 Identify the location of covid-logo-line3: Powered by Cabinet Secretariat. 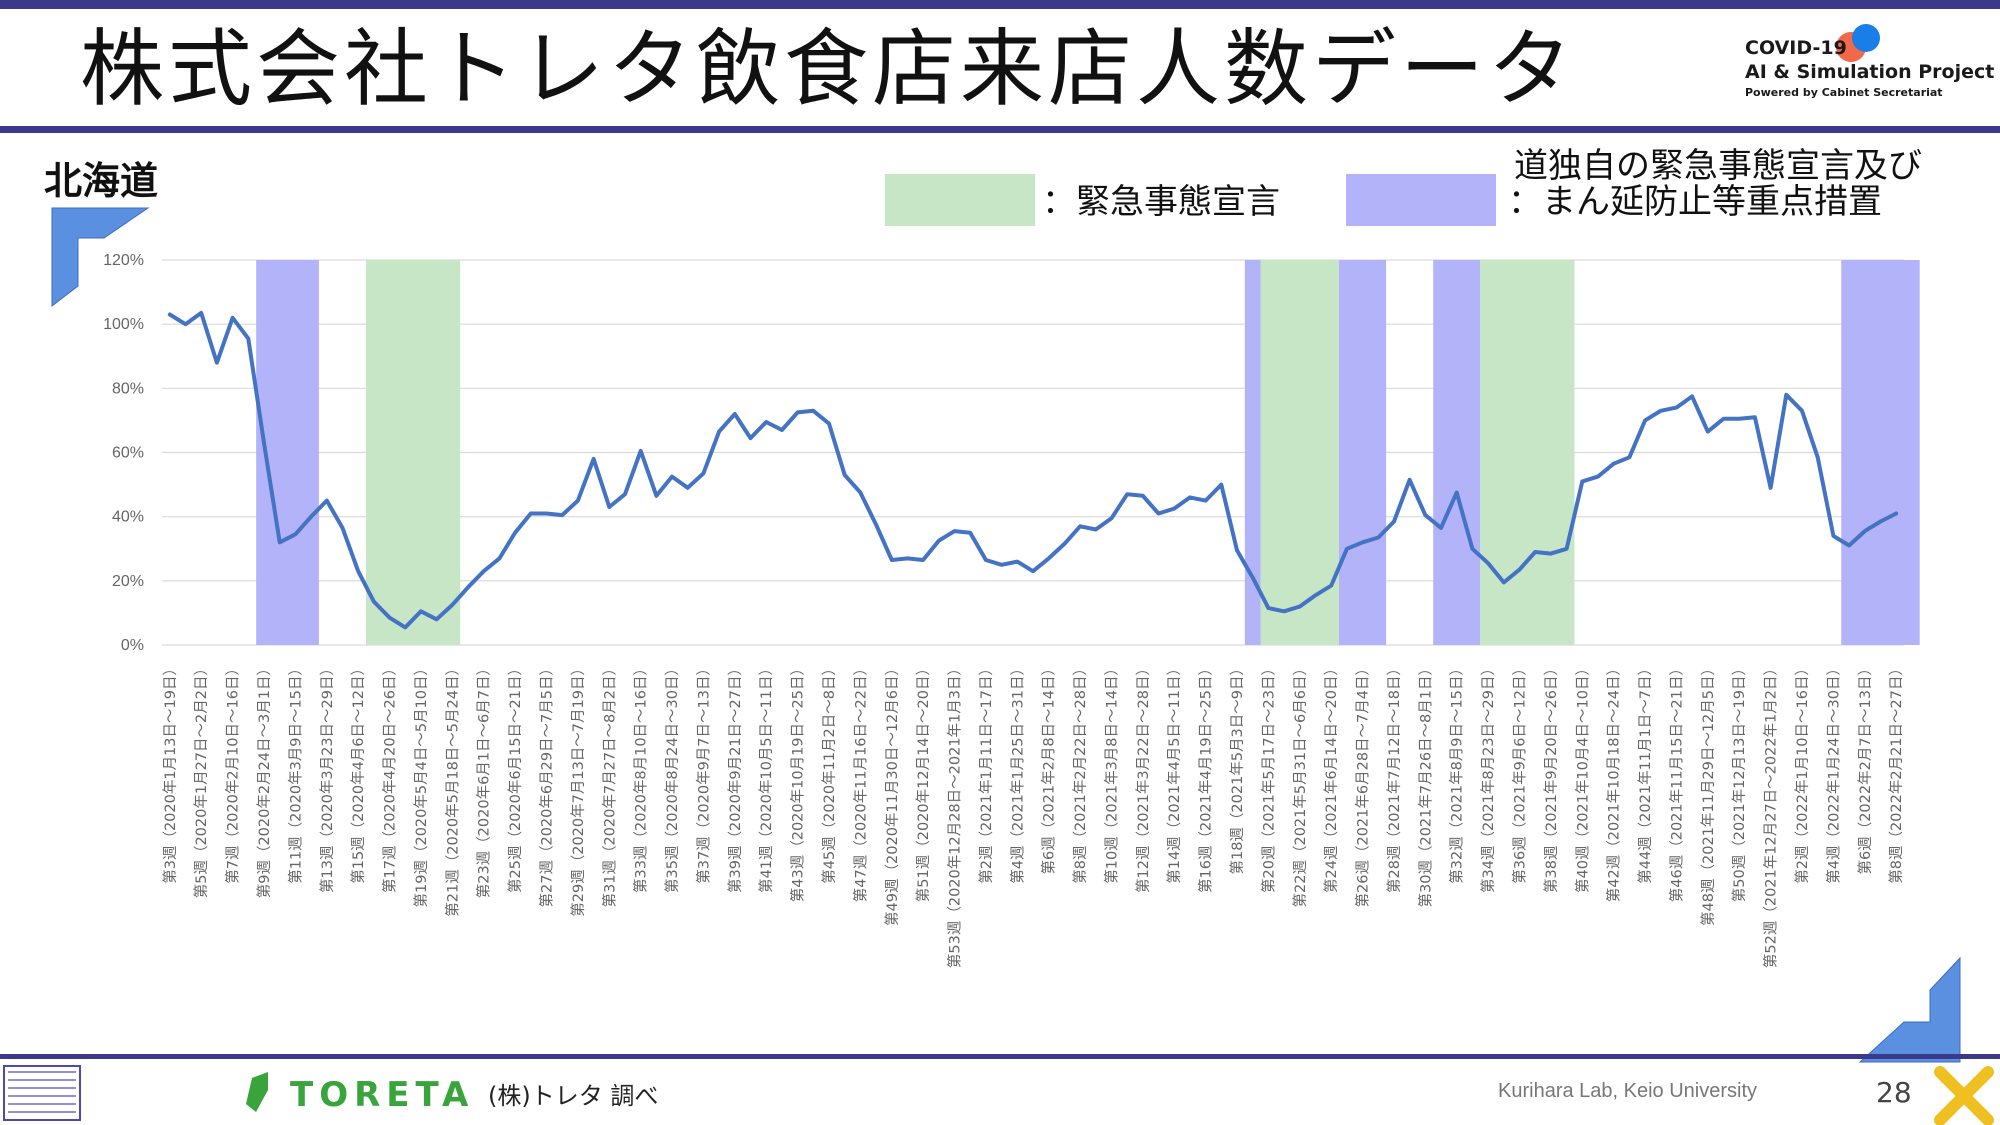
(1844, 92).